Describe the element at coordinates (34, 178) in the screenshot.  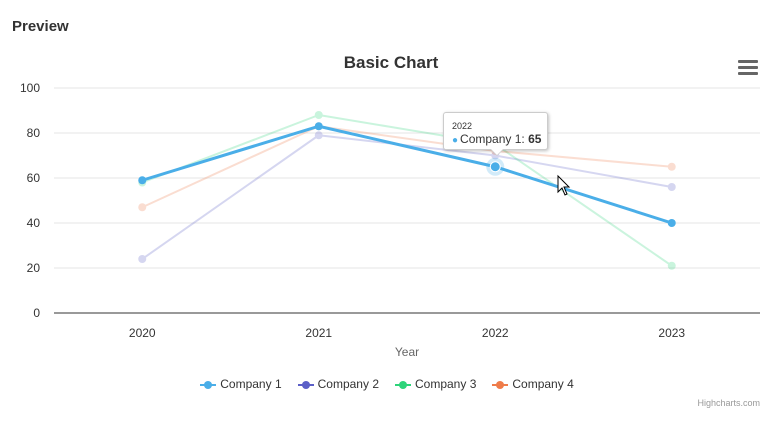
I see `y-tick-label: 60` at that location.